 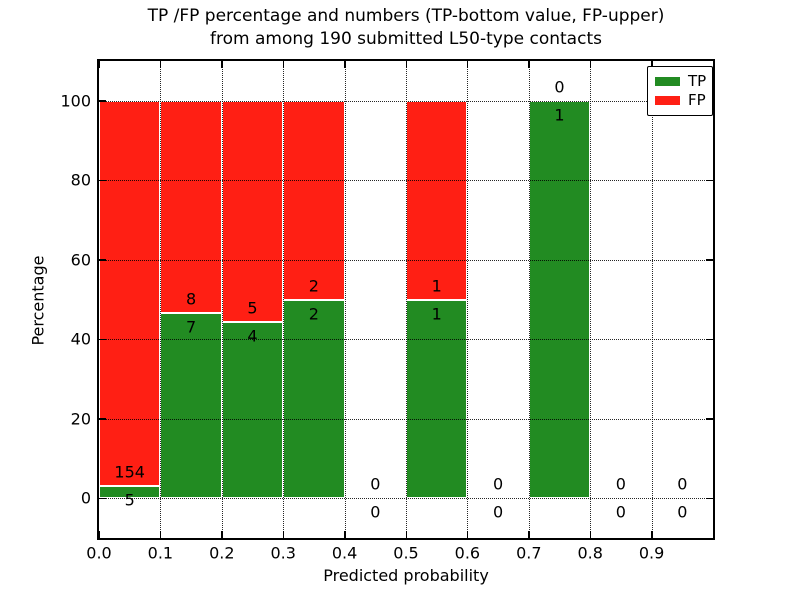 What do you see at coordinates (344, 553) in the screenshot?
I see `x-tick-label: 0.4` at bounding box center [344, 553].